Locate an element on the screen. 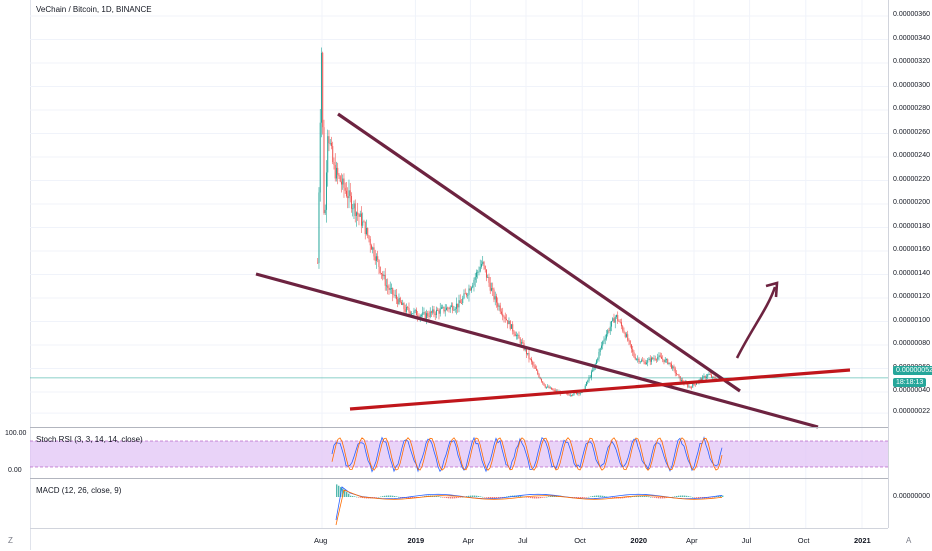  price-tick-label: 0.00000040 is located at coordinates (911, 390).